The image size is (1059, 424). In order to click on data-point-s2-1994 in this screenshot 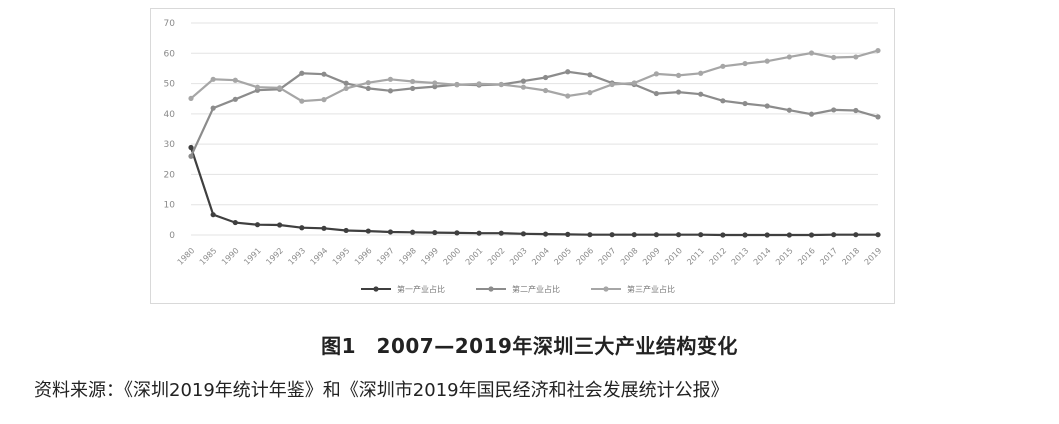, I will do `click(324, 74)`.